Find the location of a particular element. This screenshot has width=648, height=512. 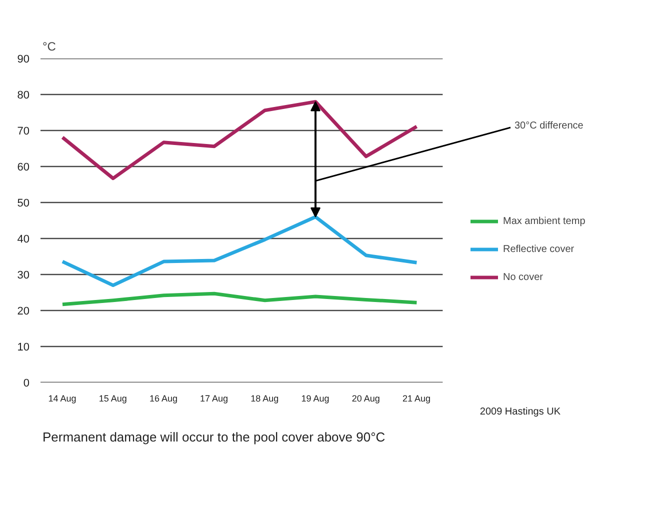

x-tick-label: 16 Aug is located at coordinates (163, 399).